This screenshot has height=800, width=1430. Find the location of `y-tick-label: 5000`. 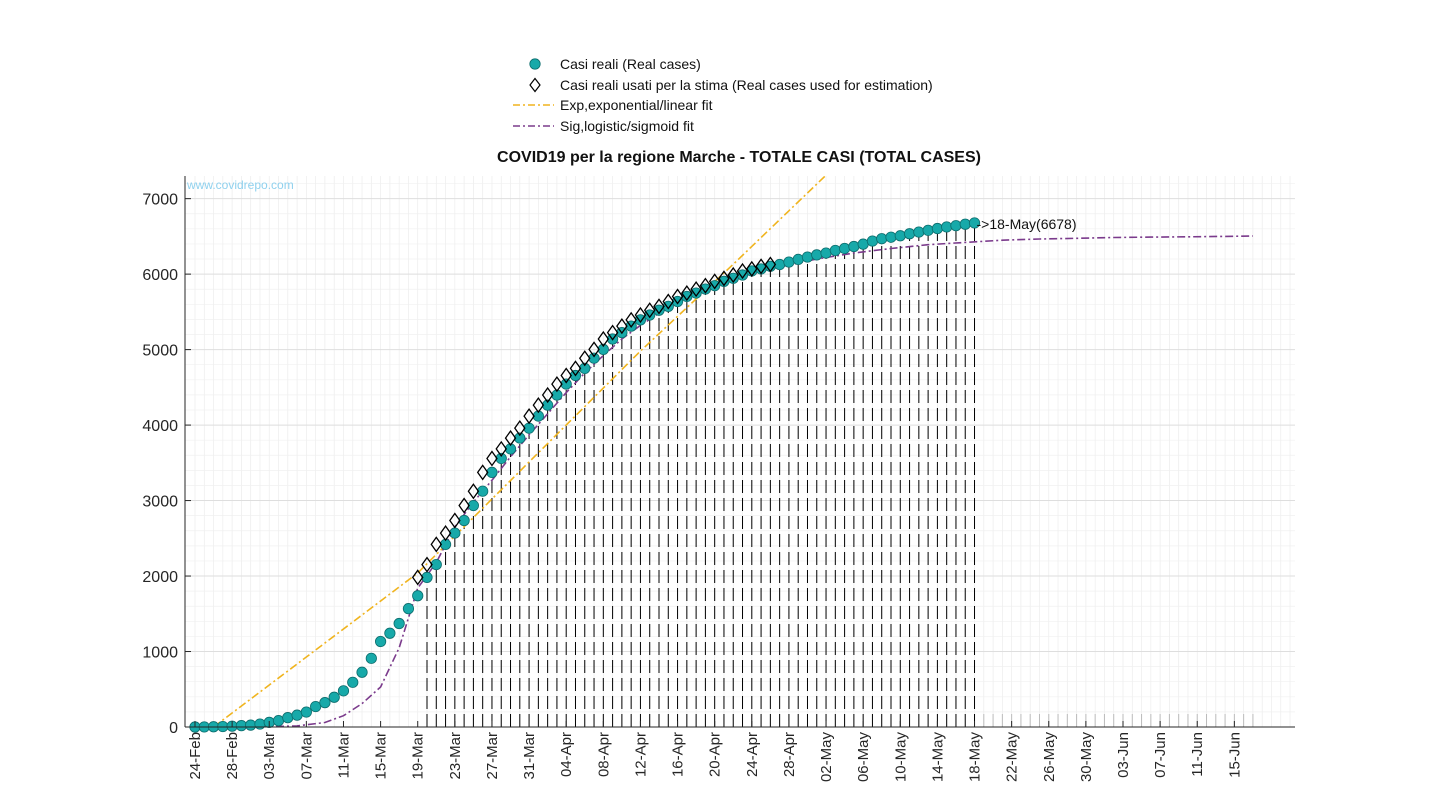

y-tick-label: 5000 is located at coordinates (160, 351).